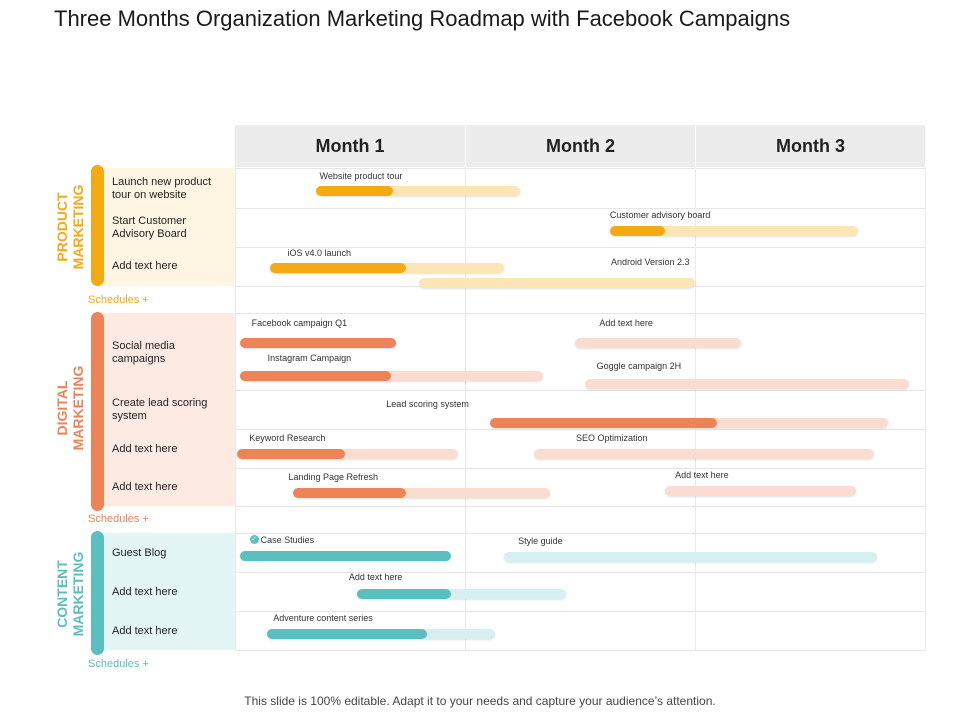 The image size is (960, 720). I want to click on task-label-text: Lead scoring system, so click(427, 404).